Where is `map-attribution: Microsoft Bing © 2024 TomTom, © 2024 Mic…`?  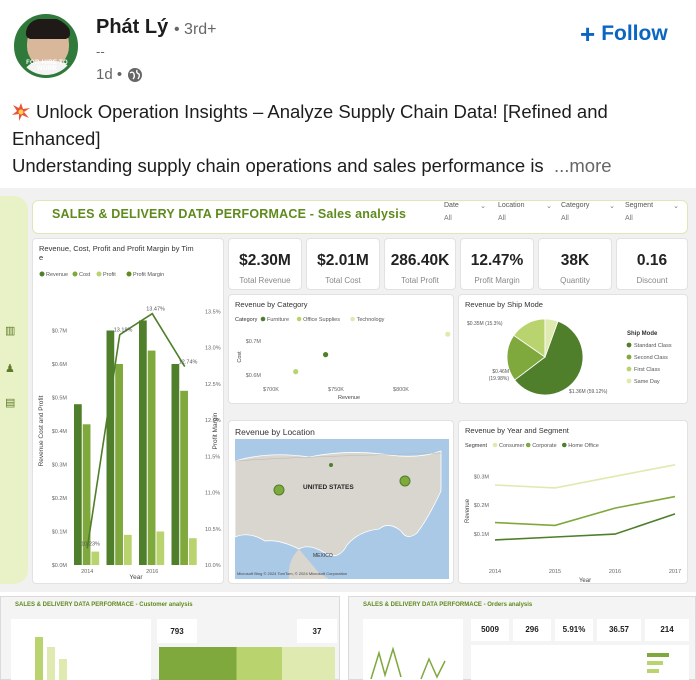
map-attribution: Microsoft Bing © 2024 TomTom, © 2024 Mic… is located at coordinates (292, 573).